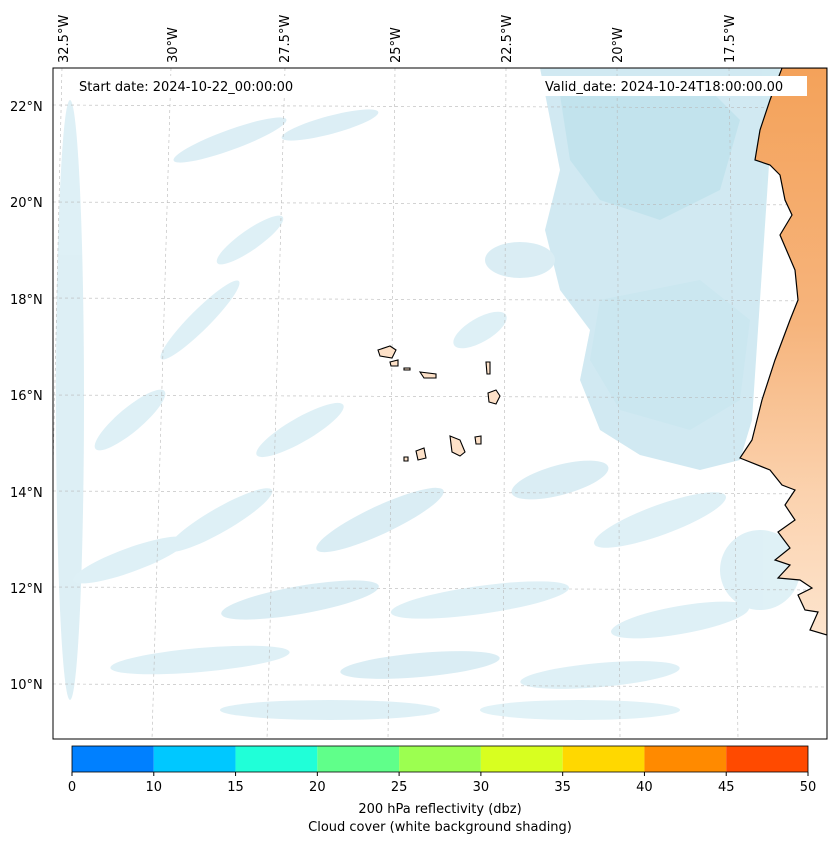 The image size is (837, 843). I want to click on colorbar: 0 10 15 20 25 30 35 40 45 50, so click(442, 770).